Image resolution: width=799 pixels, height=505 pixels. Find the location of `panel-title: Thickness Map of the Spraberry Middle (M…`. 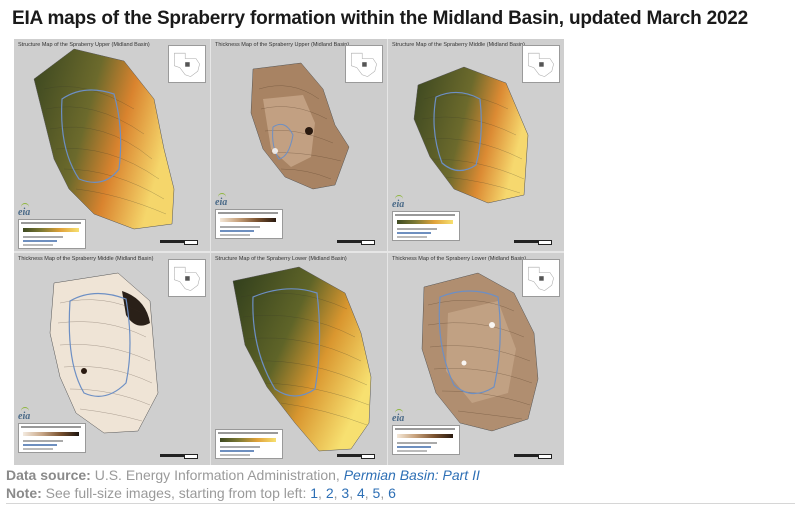

panel-title: Thickness Map of the Spraberry Middle (M… is located at coordinates (86, 259).